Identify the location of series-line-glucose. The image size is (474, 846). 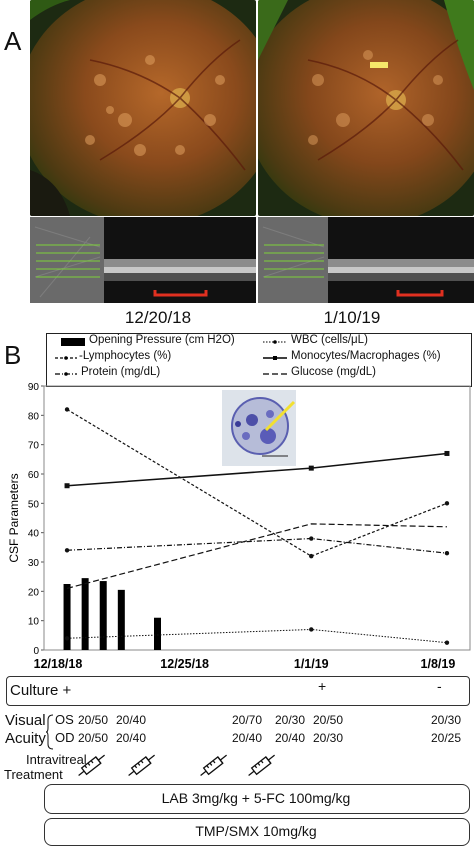
(256, 556).